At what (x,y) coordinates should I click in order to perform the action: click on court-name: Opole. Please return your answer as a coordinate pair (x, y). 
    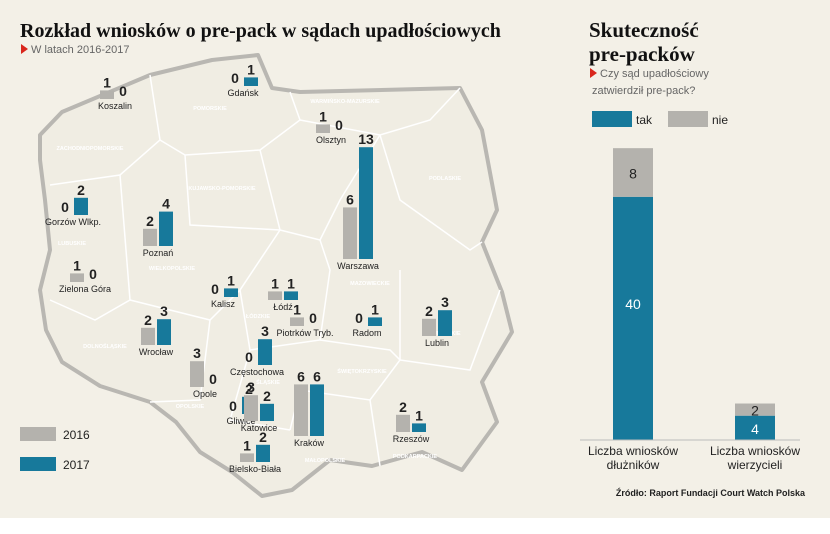
    Looking at the image, I should click on (205, 394).